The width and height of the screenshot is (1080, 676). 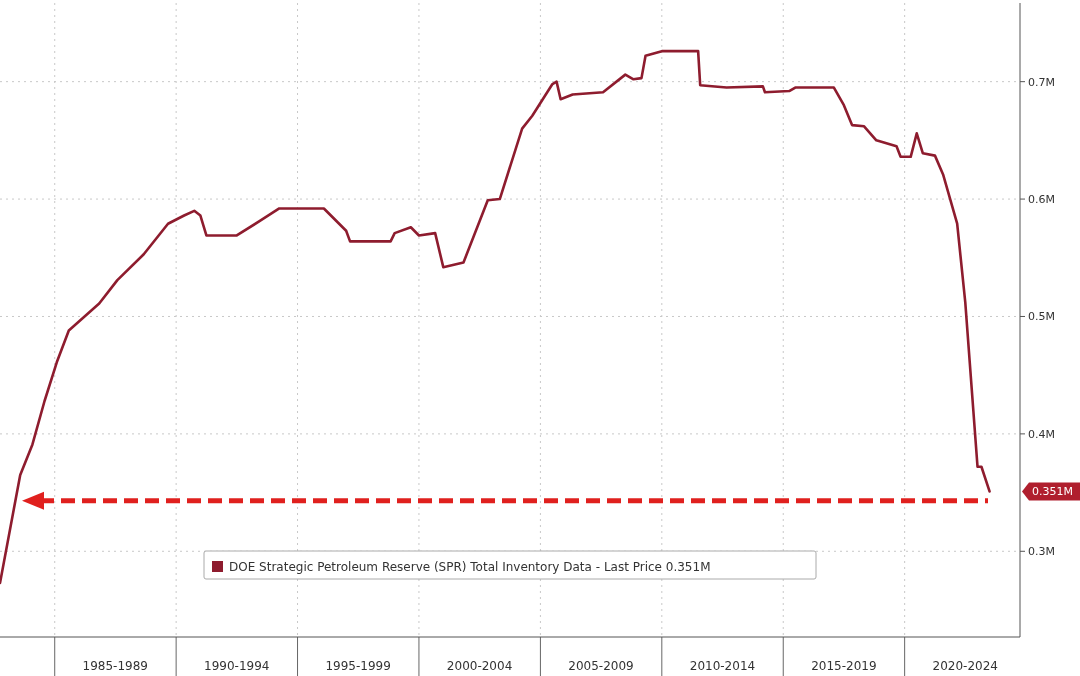 What do you see at coordinates (358, 666) in the screenshot?
I see `x-tick-label: 1995-1999` at bounding box center [358, 666].